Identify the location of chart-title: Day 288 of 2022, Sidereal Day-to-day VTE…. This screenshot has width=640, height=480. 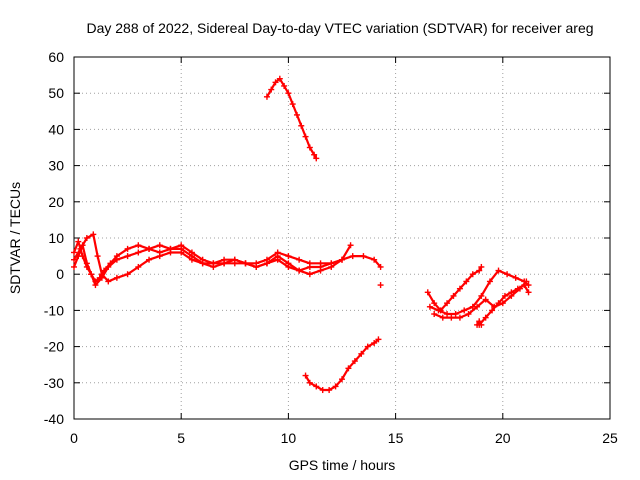
(339, 28).